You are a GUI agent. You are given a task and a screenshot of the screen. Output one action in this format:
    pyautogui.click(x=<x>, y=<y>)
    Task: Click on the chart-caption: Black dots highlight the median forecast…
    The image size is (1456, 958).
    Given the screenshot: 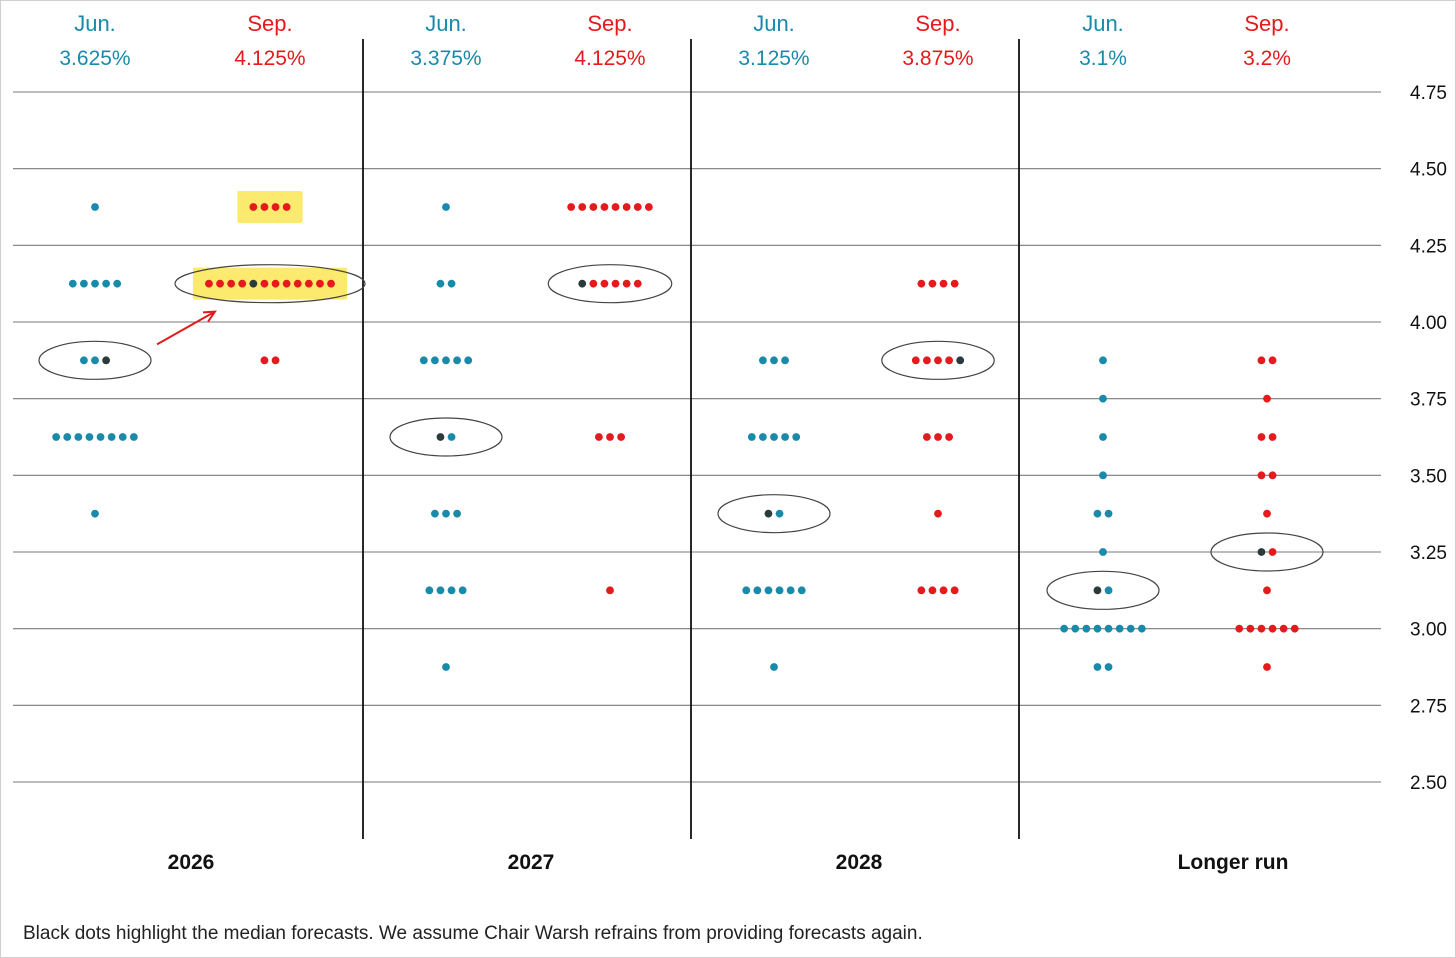 What is the action you would take?
    pyautogui.click(x=473, y=933)
    